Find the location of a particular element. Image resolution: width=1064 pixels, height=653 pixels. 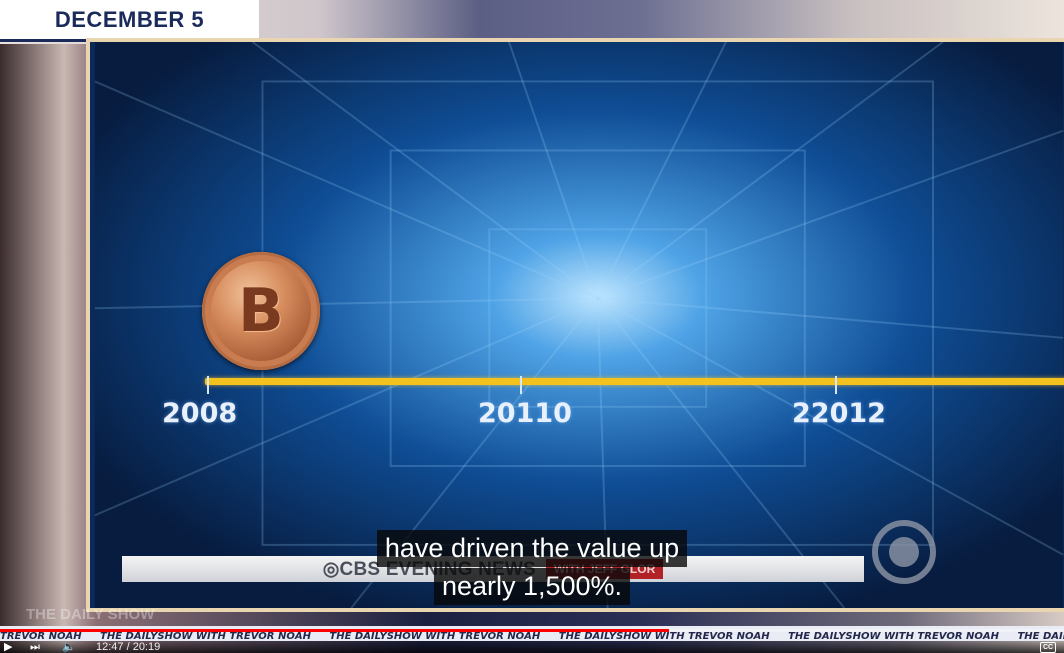

progress-bar-played is located at coordinates (335, 630).